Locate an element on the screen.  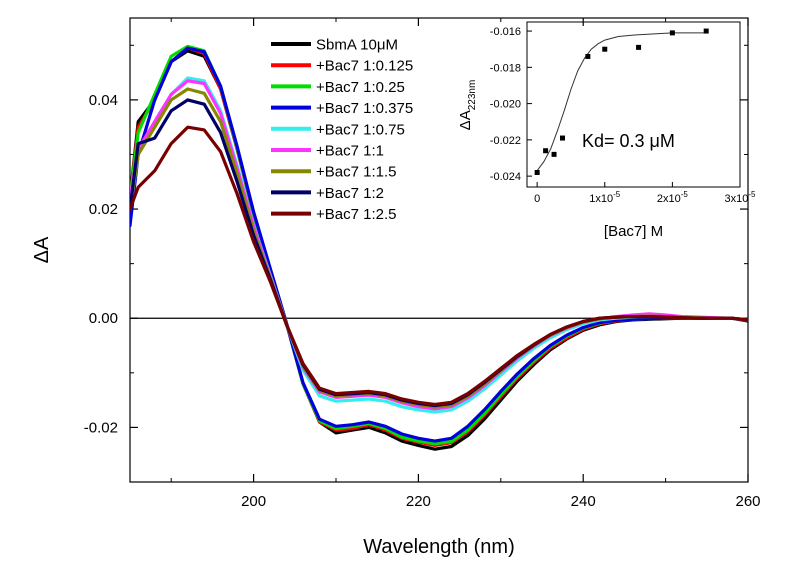
inset-y-axis-title: ΔA223nm is located at coordinates (467, 105).